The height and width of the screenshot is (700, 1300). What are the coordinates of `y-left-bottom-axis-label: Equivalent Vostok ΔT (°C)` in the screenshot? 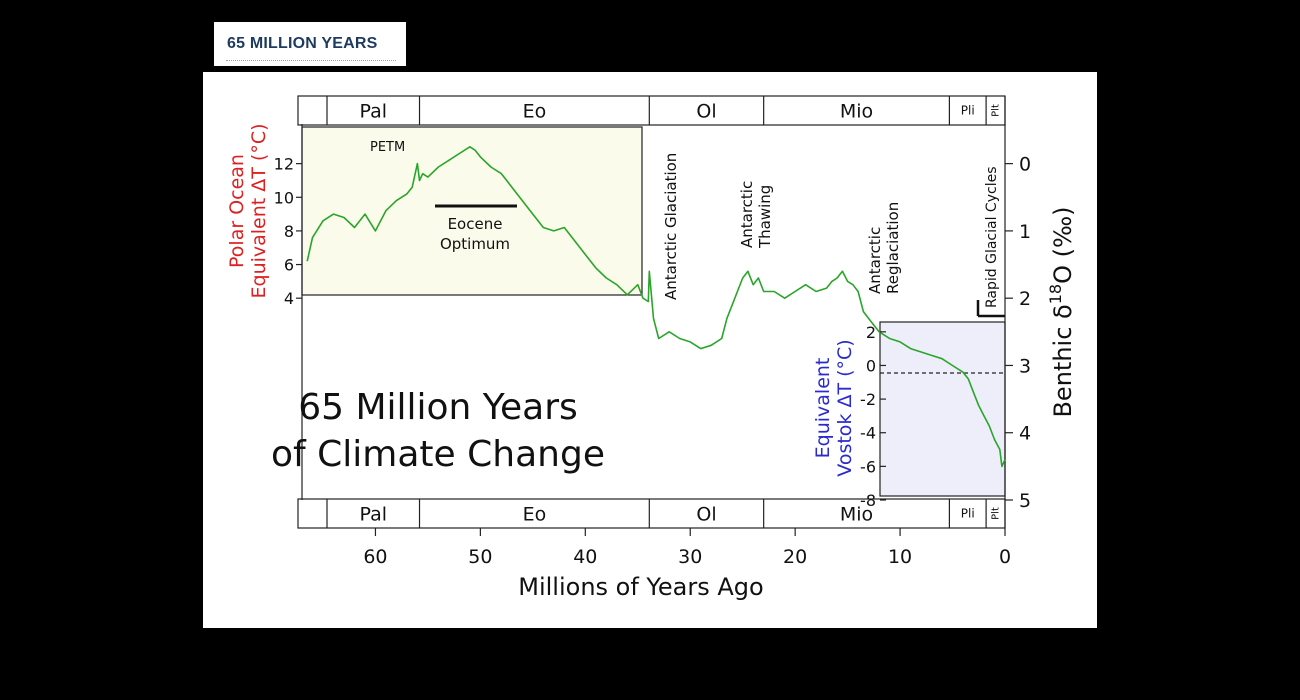 It's located at (834, 407).